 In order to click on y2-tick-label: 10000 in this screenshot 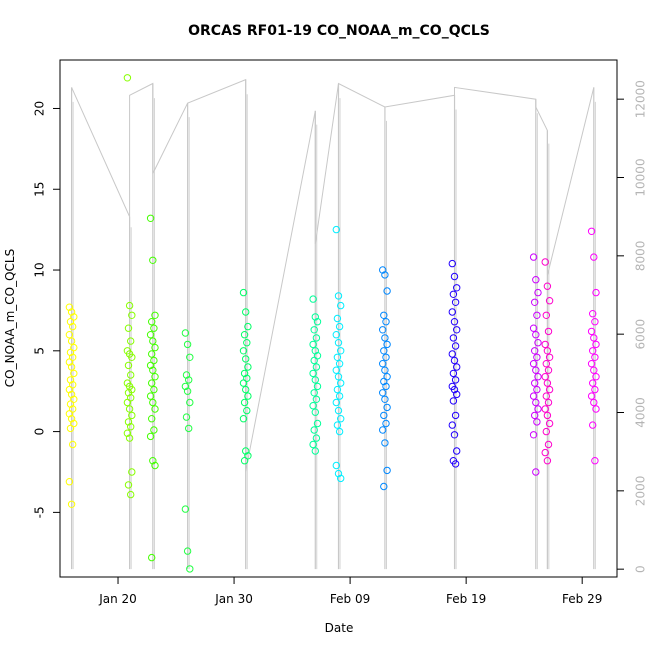, I will do `click(641, 177)`.